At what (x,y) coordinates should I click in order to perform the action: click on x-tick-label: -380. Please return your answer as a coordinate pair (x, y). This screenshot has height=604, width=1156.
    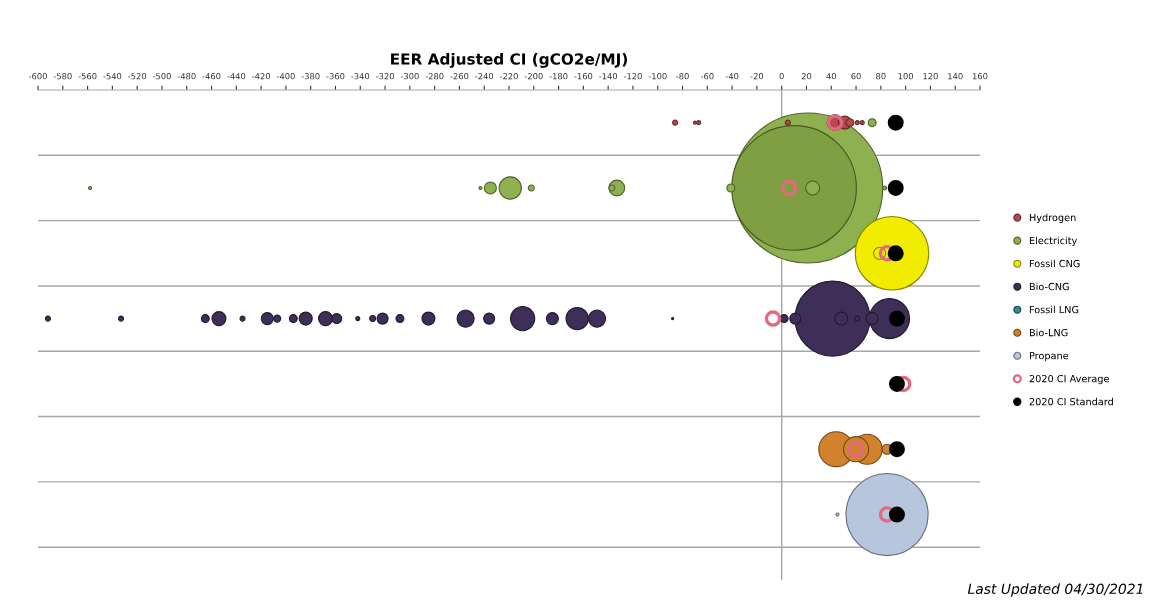
    Looking at the image, I should click on (310, 76).